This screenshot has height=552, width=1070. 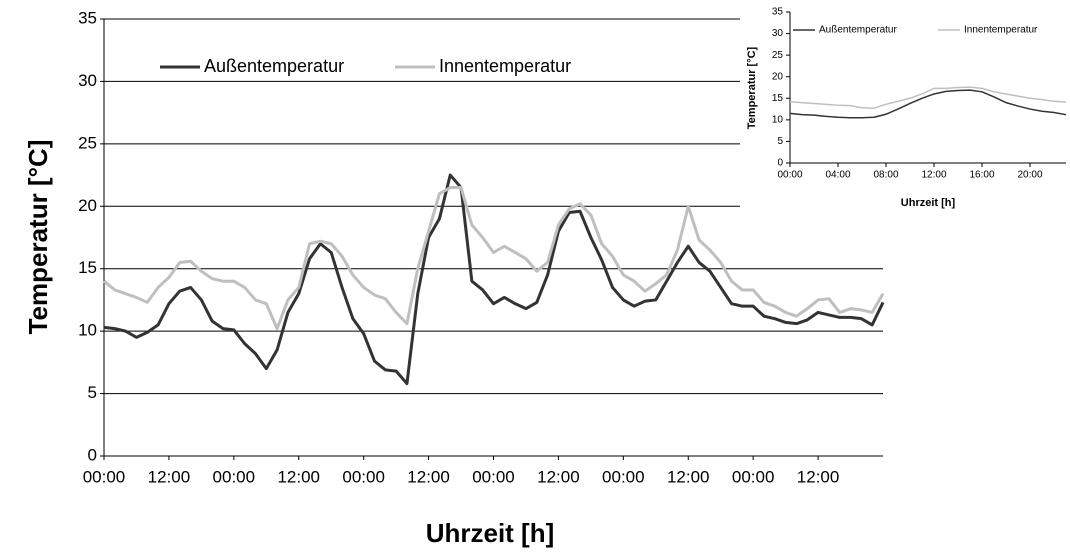 What do you see at coordinates (837, 175) in the screenshot?
I see `x-tick-label: 04:00` at bounding box center [837, 175].